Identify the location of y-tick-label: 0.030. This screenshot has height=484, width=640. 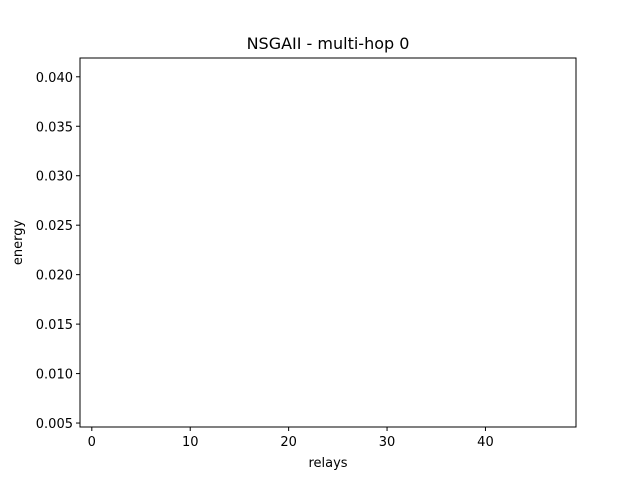
(54, 177).